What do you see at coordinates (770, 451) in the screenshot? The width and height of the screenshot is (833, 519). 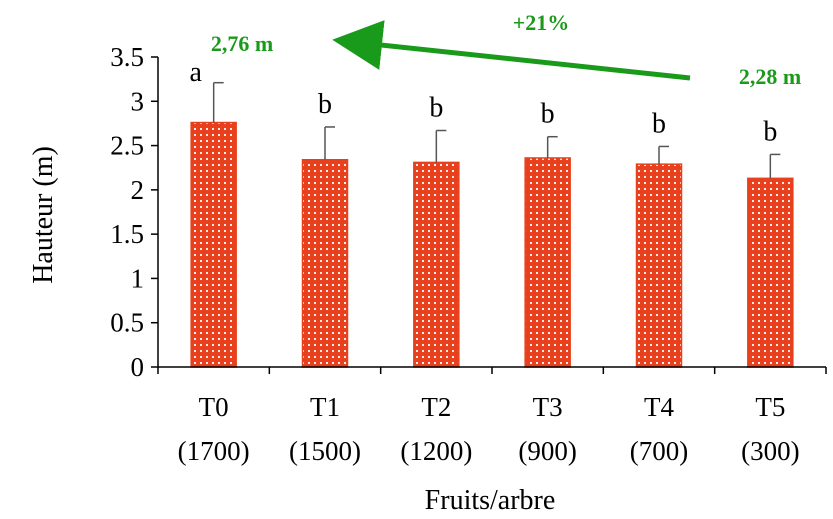 I see `x-tick-sublabel: (300)` at bounding box center [770, 451].